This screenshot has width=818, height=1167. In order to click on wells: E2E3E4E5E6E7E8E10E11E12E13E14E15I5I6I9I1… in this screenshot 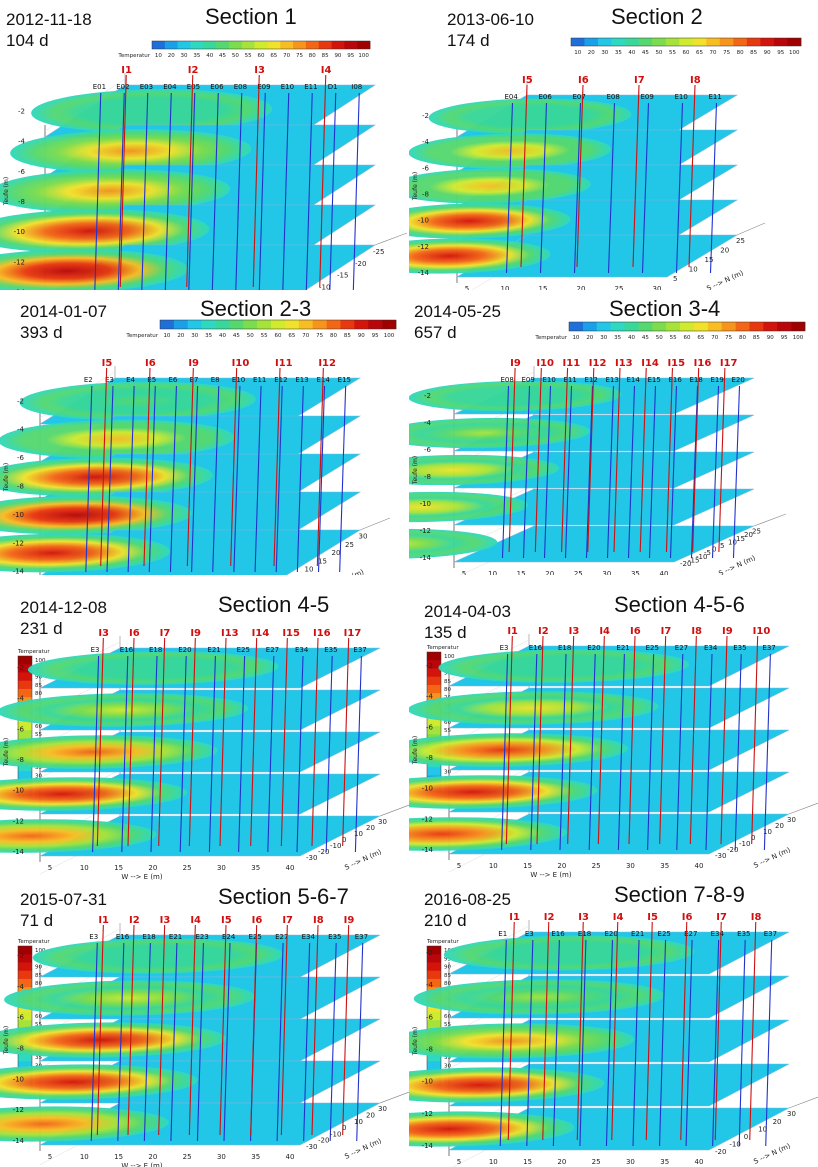, I will do `click(217, 465)`.